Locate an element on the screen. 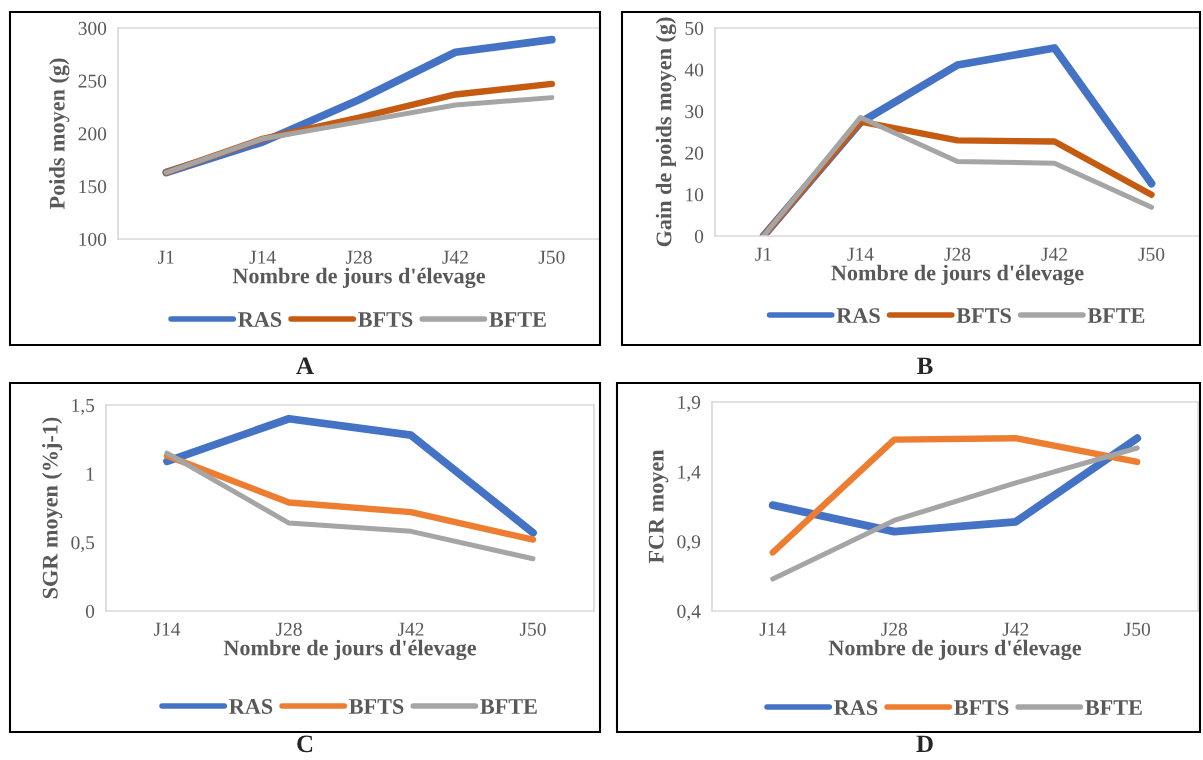 This screenshot has height=760, width=1203. y-tick-label: 1,9 is located at coordinates (689, 403).